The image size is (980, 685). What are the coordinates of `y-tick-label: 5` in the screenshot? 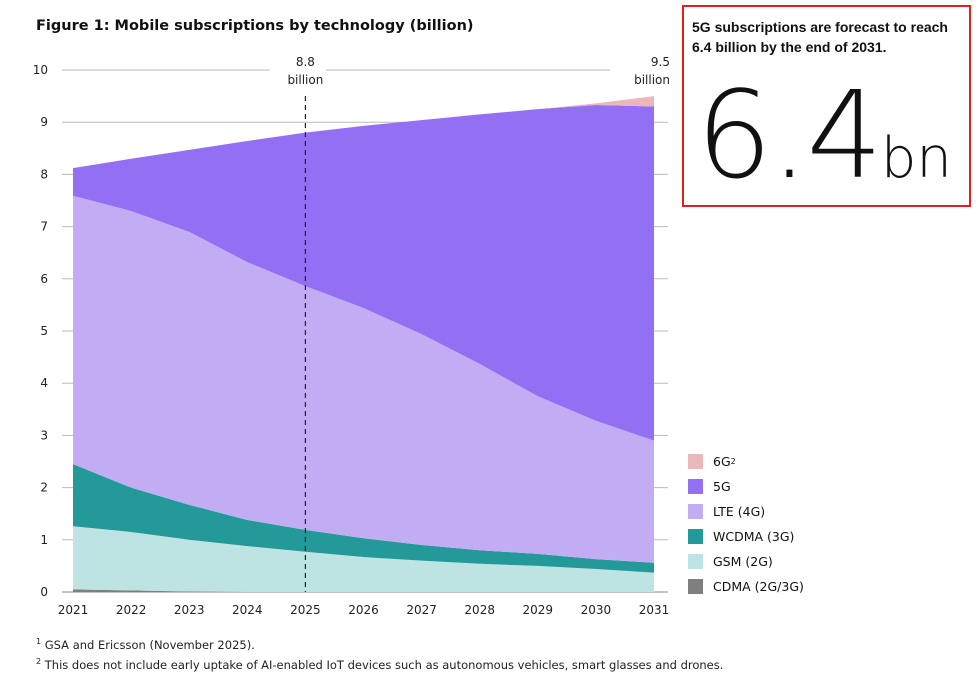 It's located at (44, 331).